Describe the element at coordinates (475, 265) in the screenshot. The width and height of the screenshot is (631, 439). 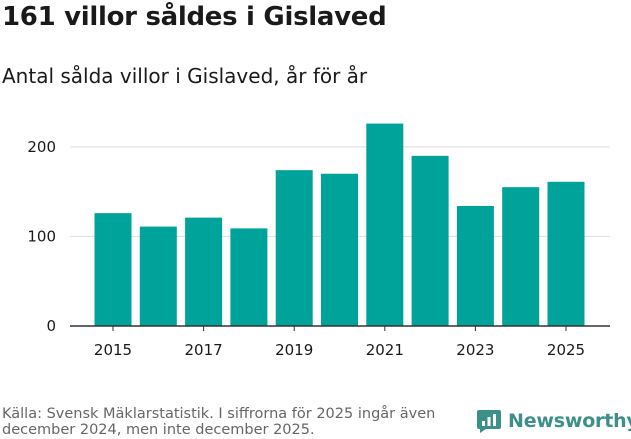
I see `bar-2023` at that location.